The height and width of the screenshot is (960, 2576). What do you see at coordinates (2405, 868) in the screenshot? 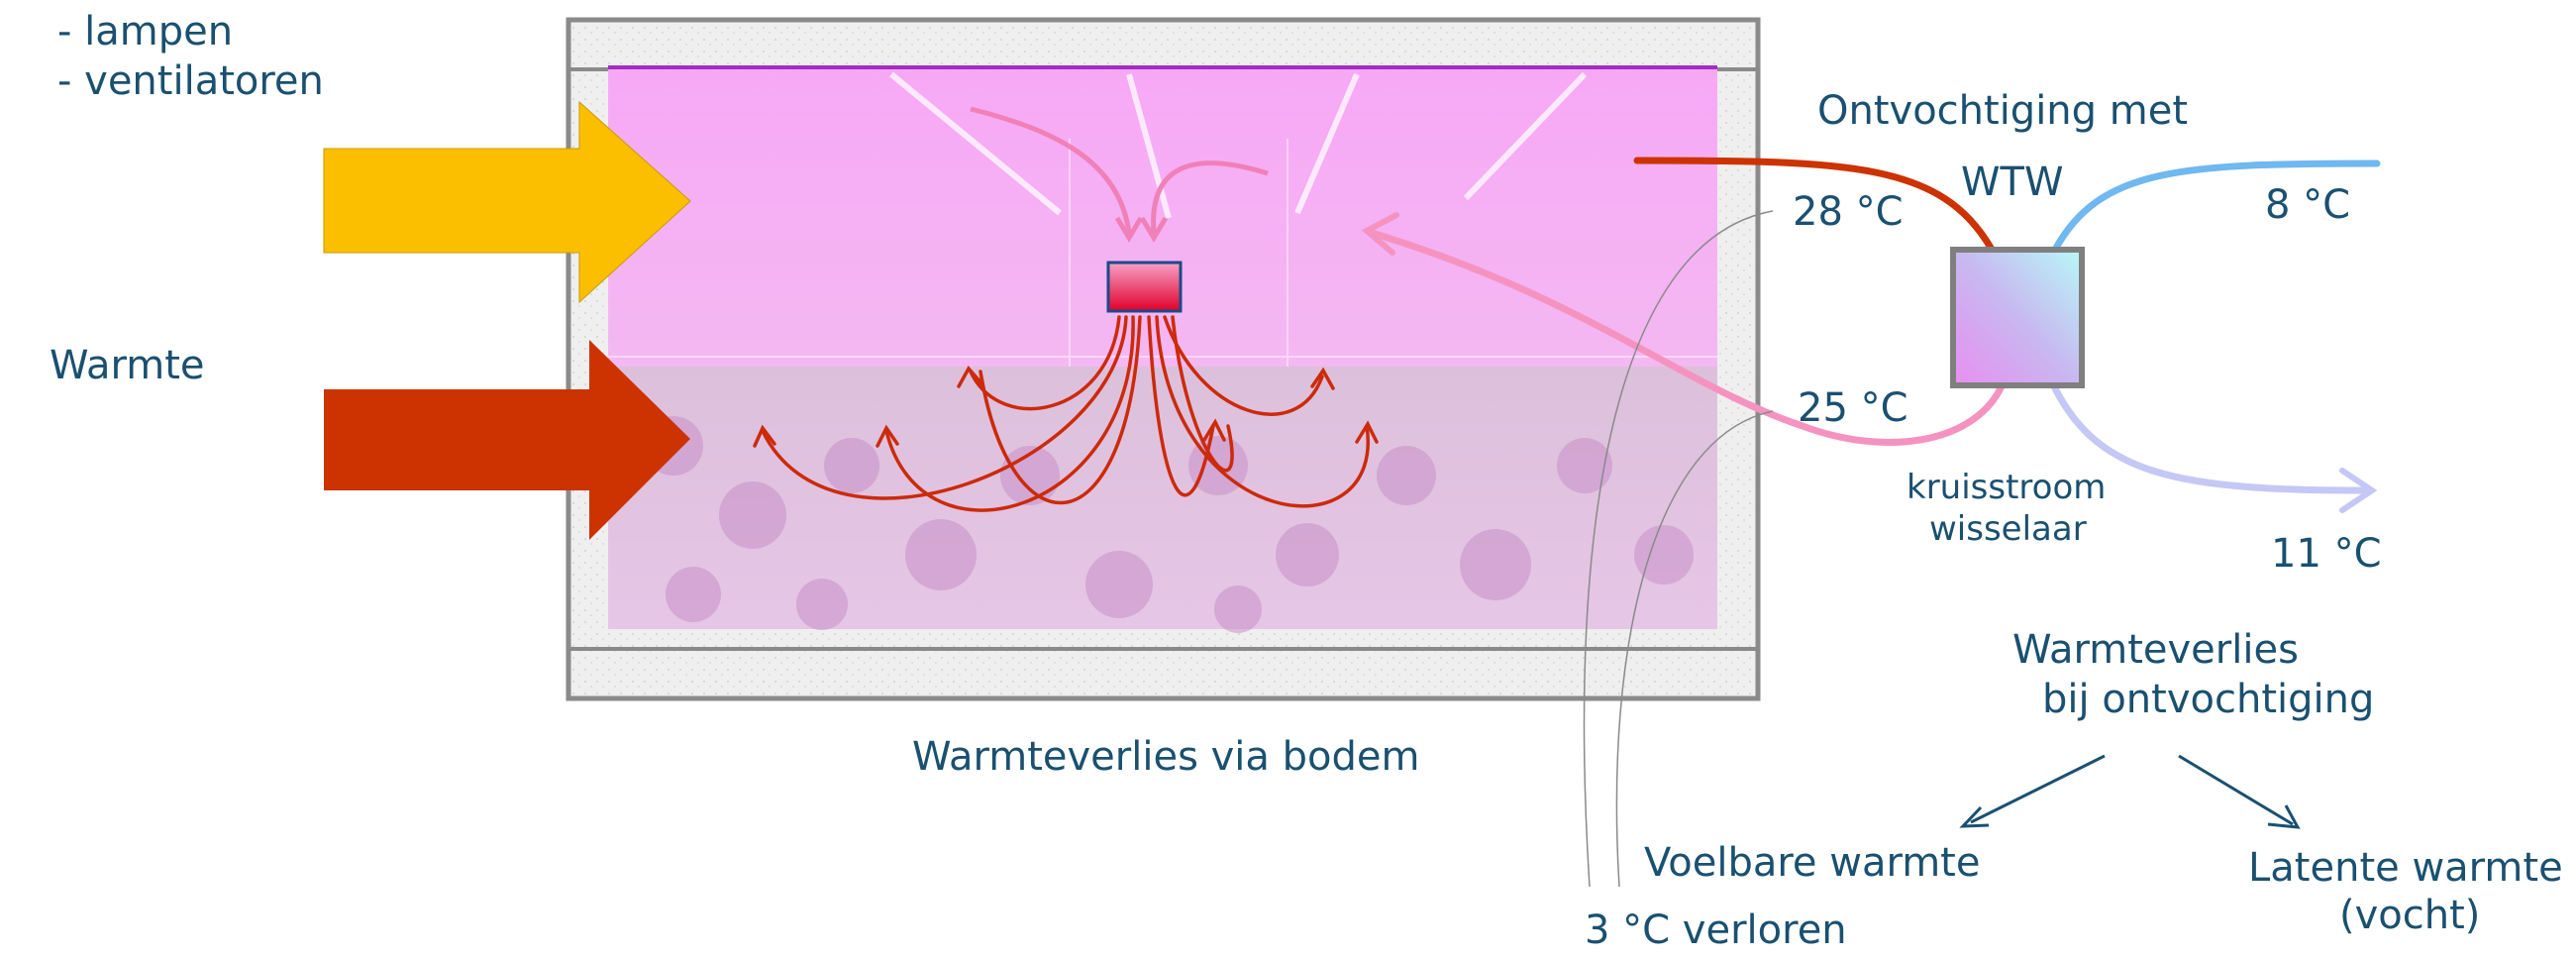
I see `latent-heat-label: Latente warmte` at bounding box center [2405, 868].